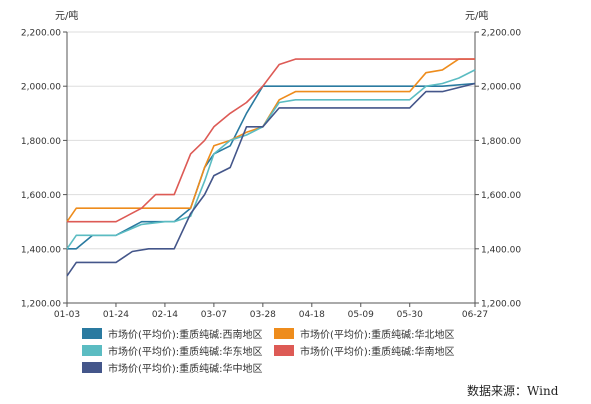 This screenshot has width=591, height=404. I want to click on y-tick-label-right: 1,800.00, so click(501, 142).